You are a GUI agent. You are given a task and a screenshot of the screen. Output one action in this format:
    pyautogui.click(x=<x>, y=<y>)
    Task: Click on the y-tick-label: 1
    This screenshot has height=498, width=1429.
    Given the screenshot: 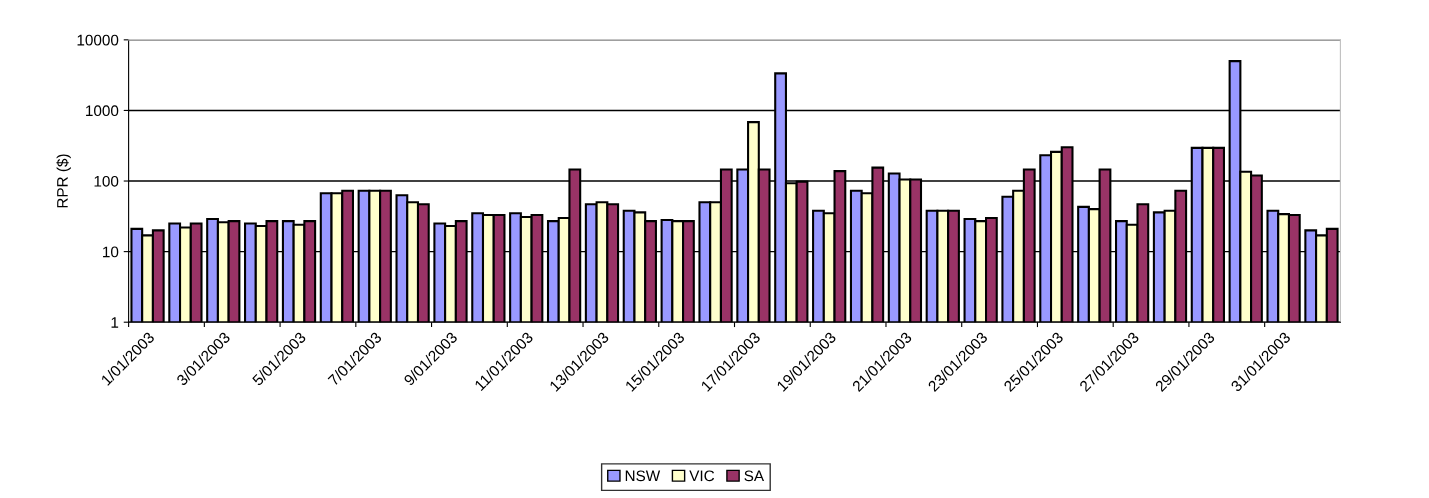 What is the action you would take?
    pyautogui.click(x=115, y=322)
    